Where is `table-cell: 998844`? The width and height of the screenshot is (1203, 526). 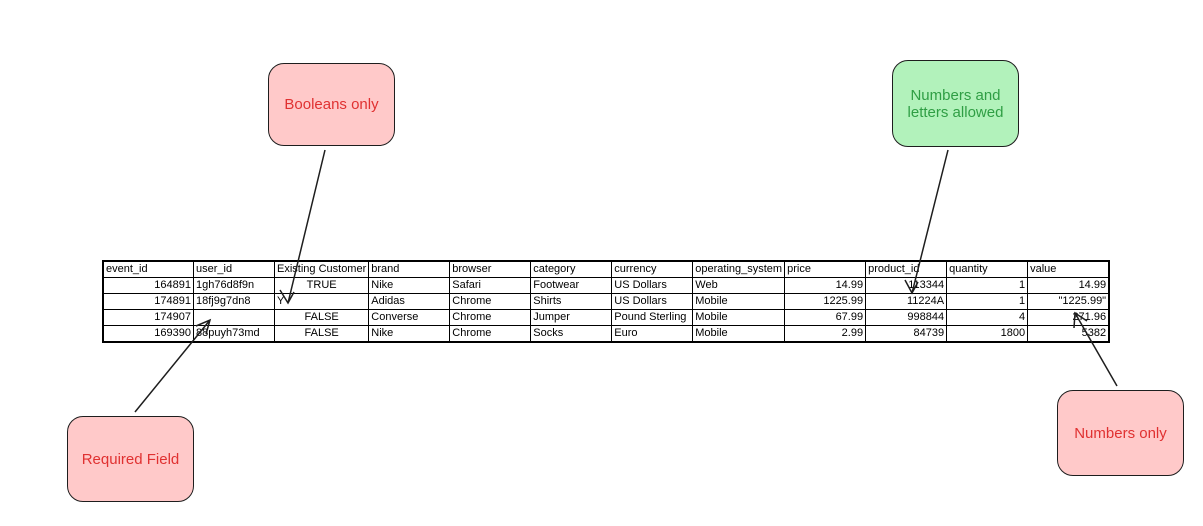 table-cell: 998844 is located at coordinates (906, 317).